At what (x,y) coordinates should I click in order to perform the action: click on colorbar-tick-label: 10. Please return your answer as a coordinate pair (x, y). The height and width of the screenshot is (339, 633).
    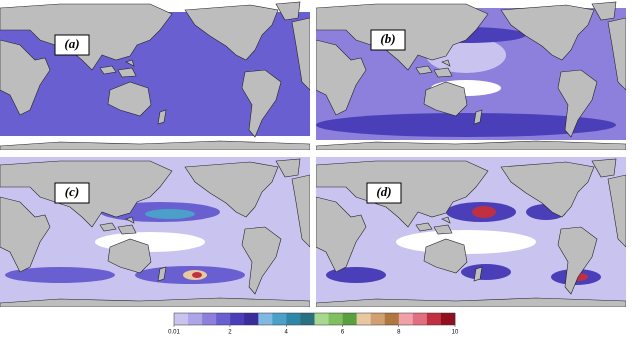
    Looking at the image, I should click on (455, 333).